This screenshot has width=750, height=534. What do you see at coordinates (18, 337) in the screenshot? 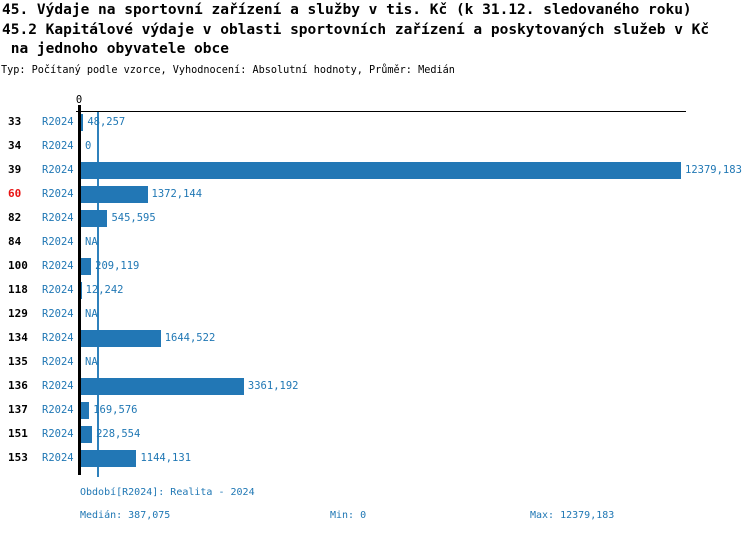
I see `row-category-label: 134` at bounding box center [18, 337].